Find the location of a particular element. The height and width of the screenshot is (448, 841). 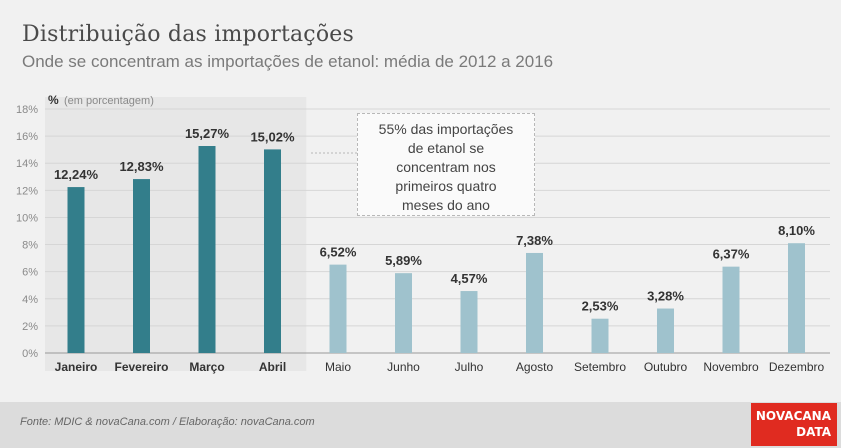

bar-value-label: 6,37% is located at coordinates (731, 254).